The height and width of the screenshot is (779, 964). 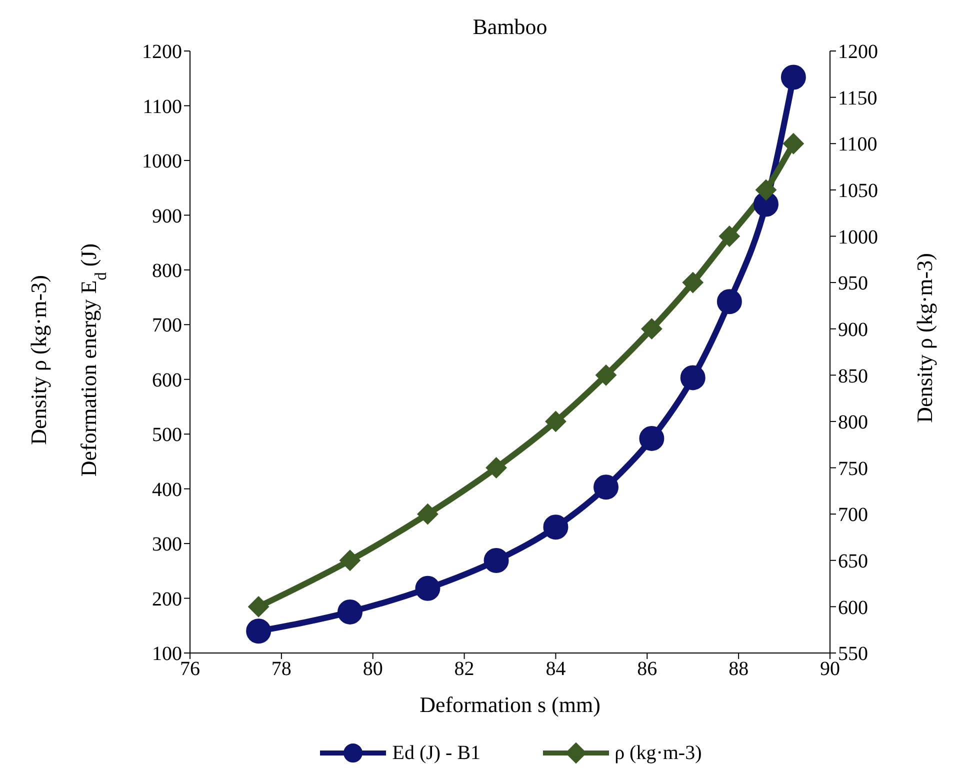 I want to click on y2-tick-label: 1100, so click(x=858, y=145).